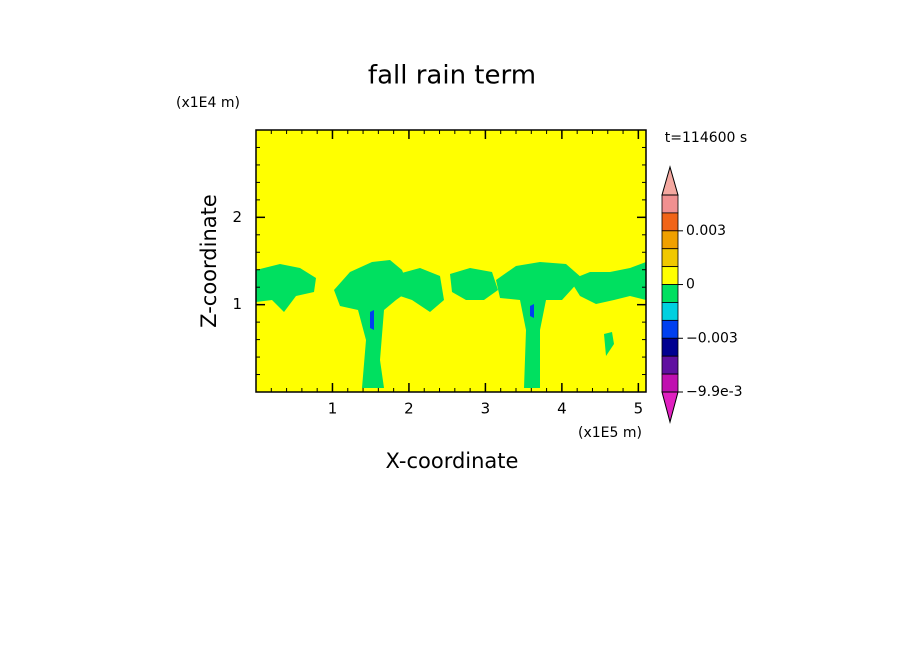 This screenshot has width=904, height=654. What do you see at coordinates (208, 103) in the screenshot?
I see `y-unit: (x1E4 m)` at bounding box center [208, 103].